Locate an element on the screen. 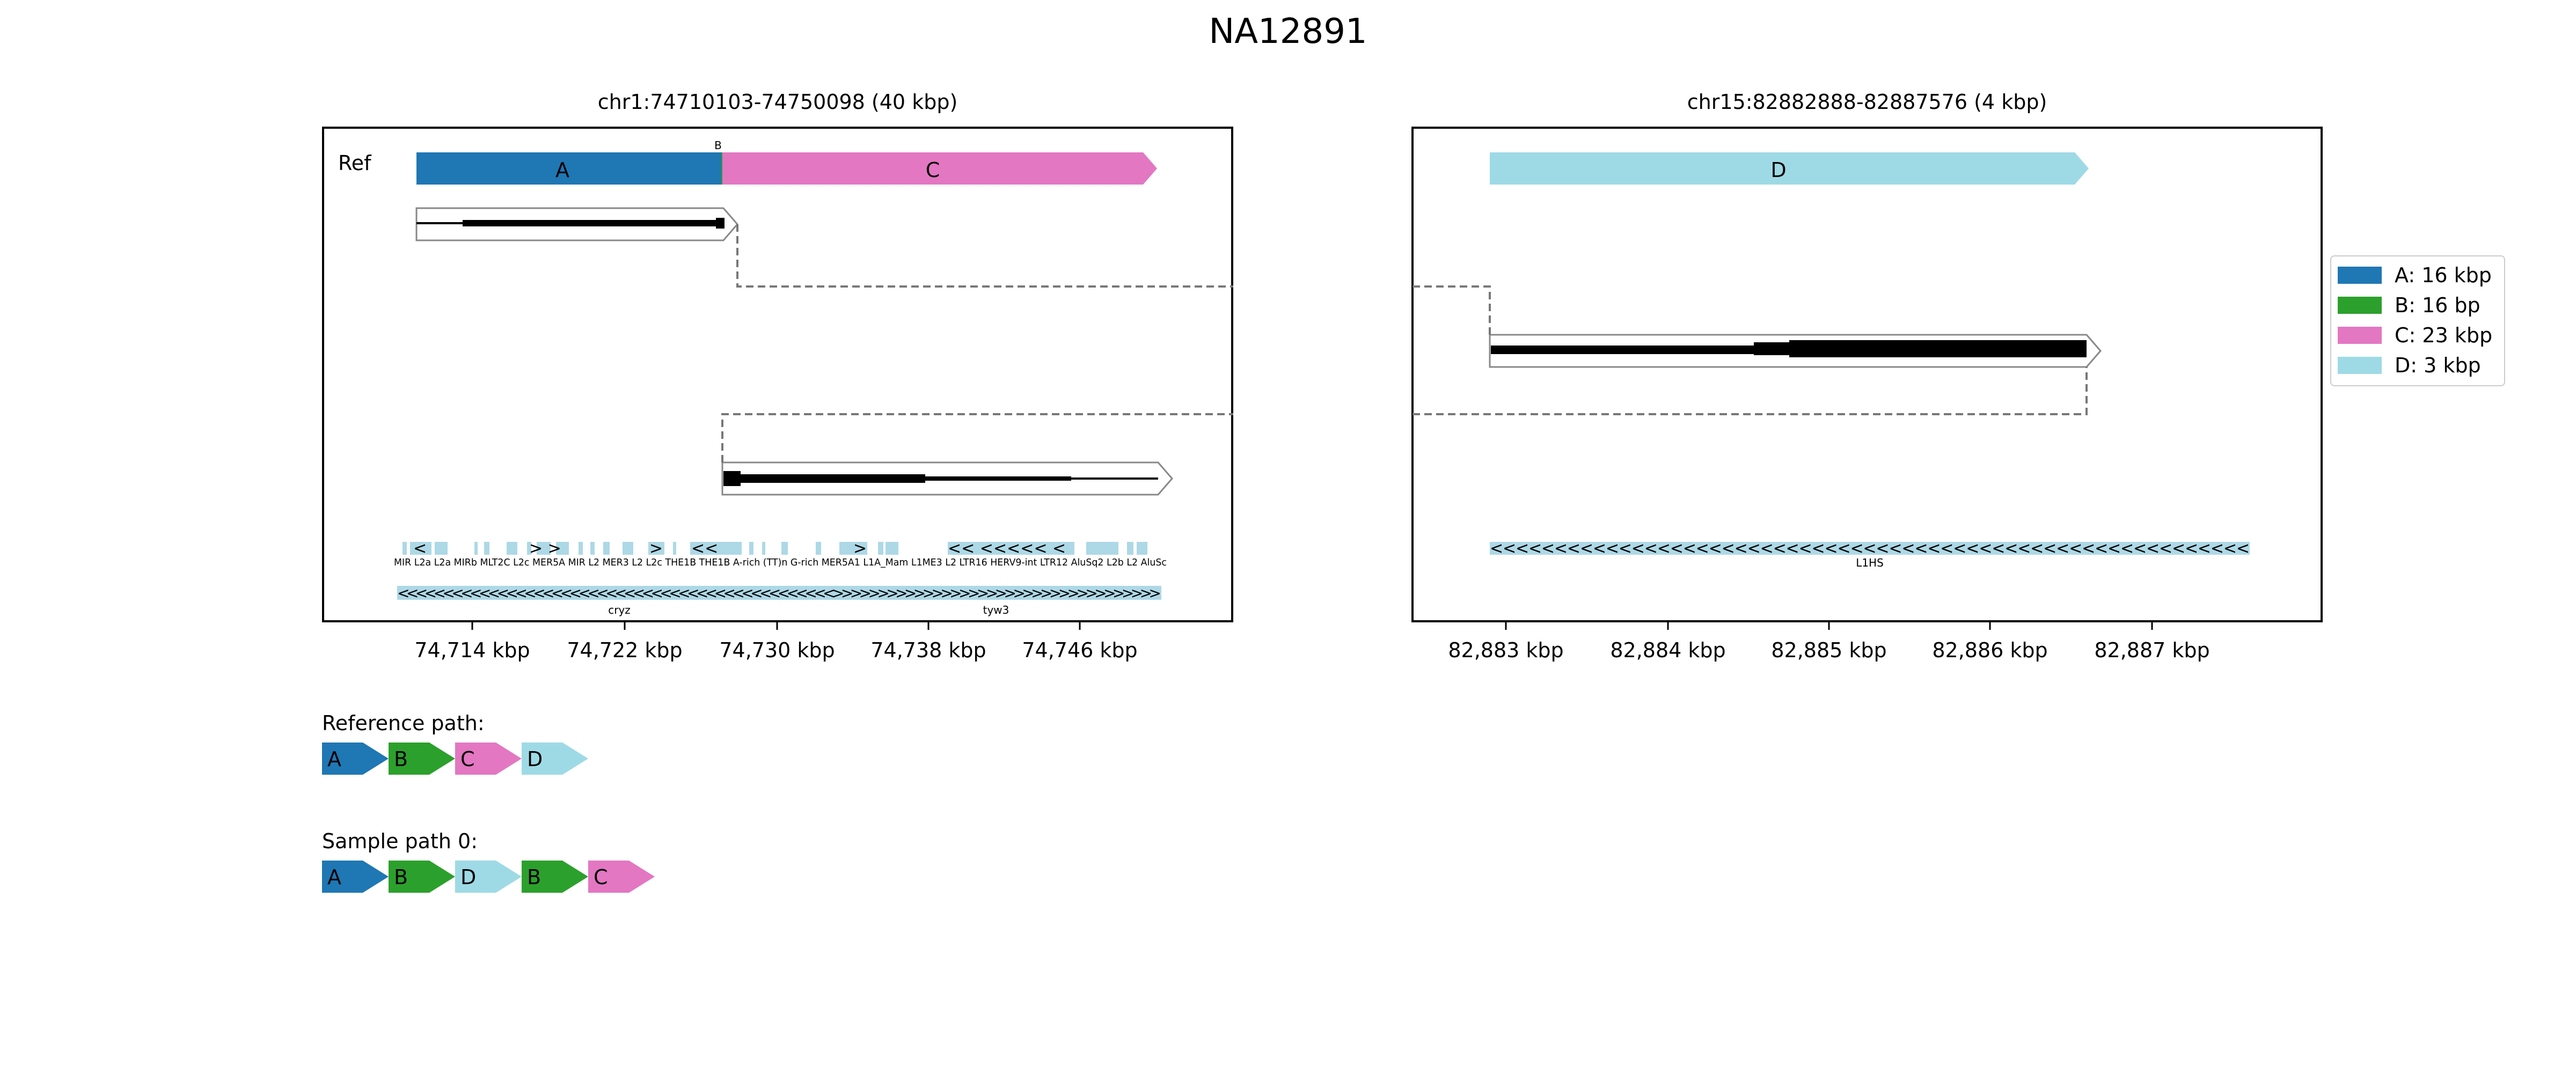 The height and width of the screenshot is (1073, 2576). read-3-outline is located at coordinates (1795, 351).